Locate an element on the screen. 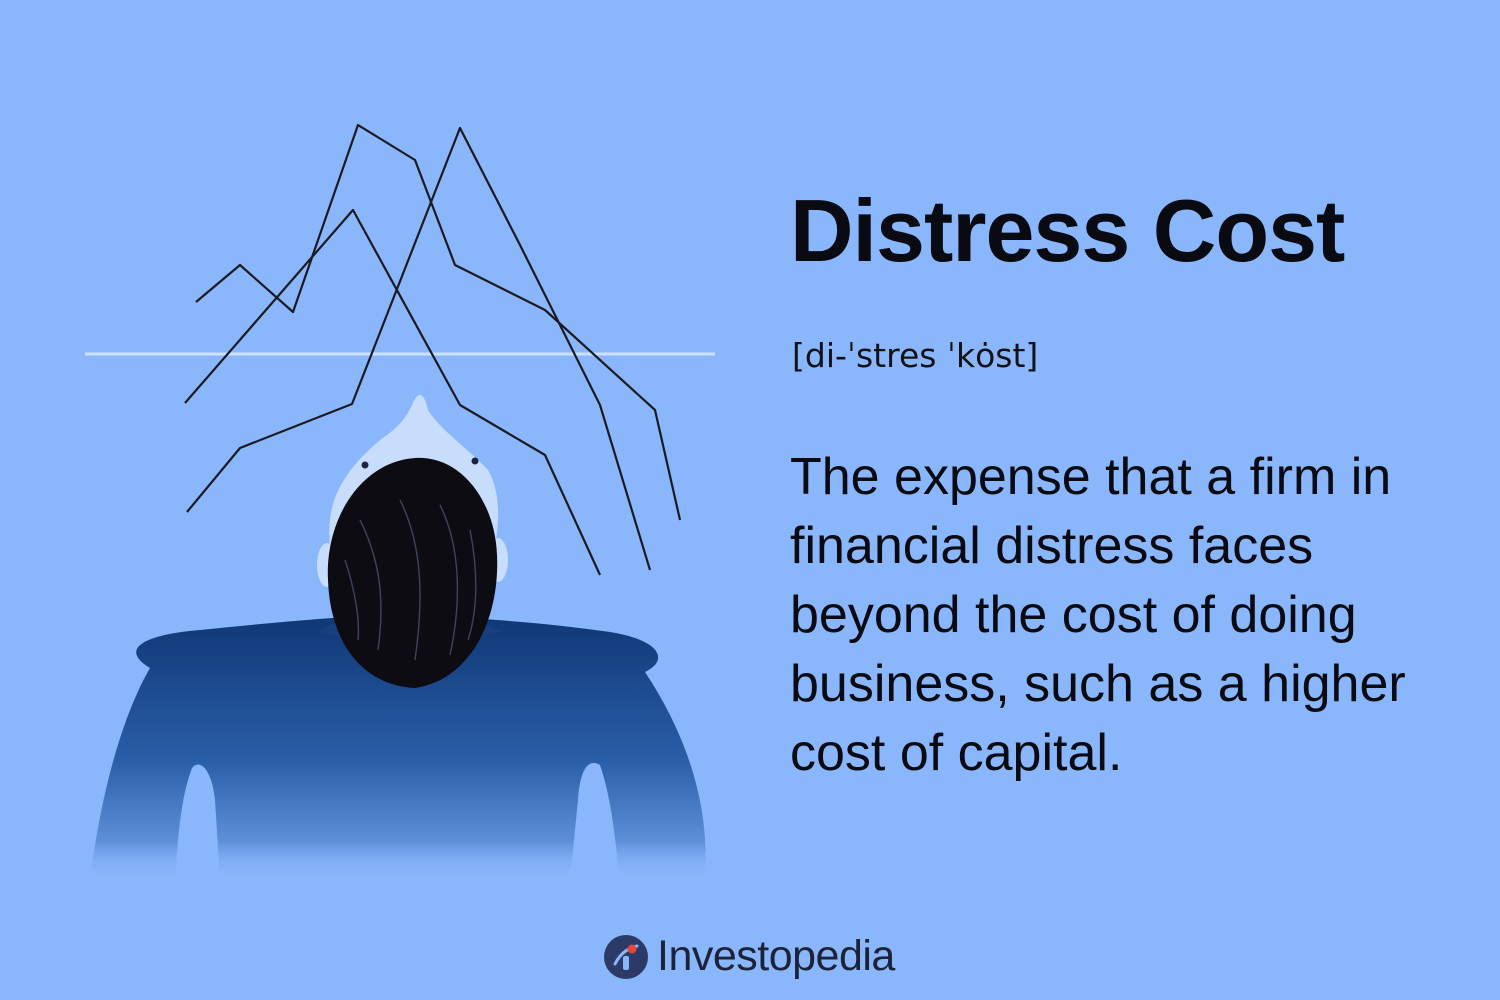  person-body is located at coordinates (398, 747).